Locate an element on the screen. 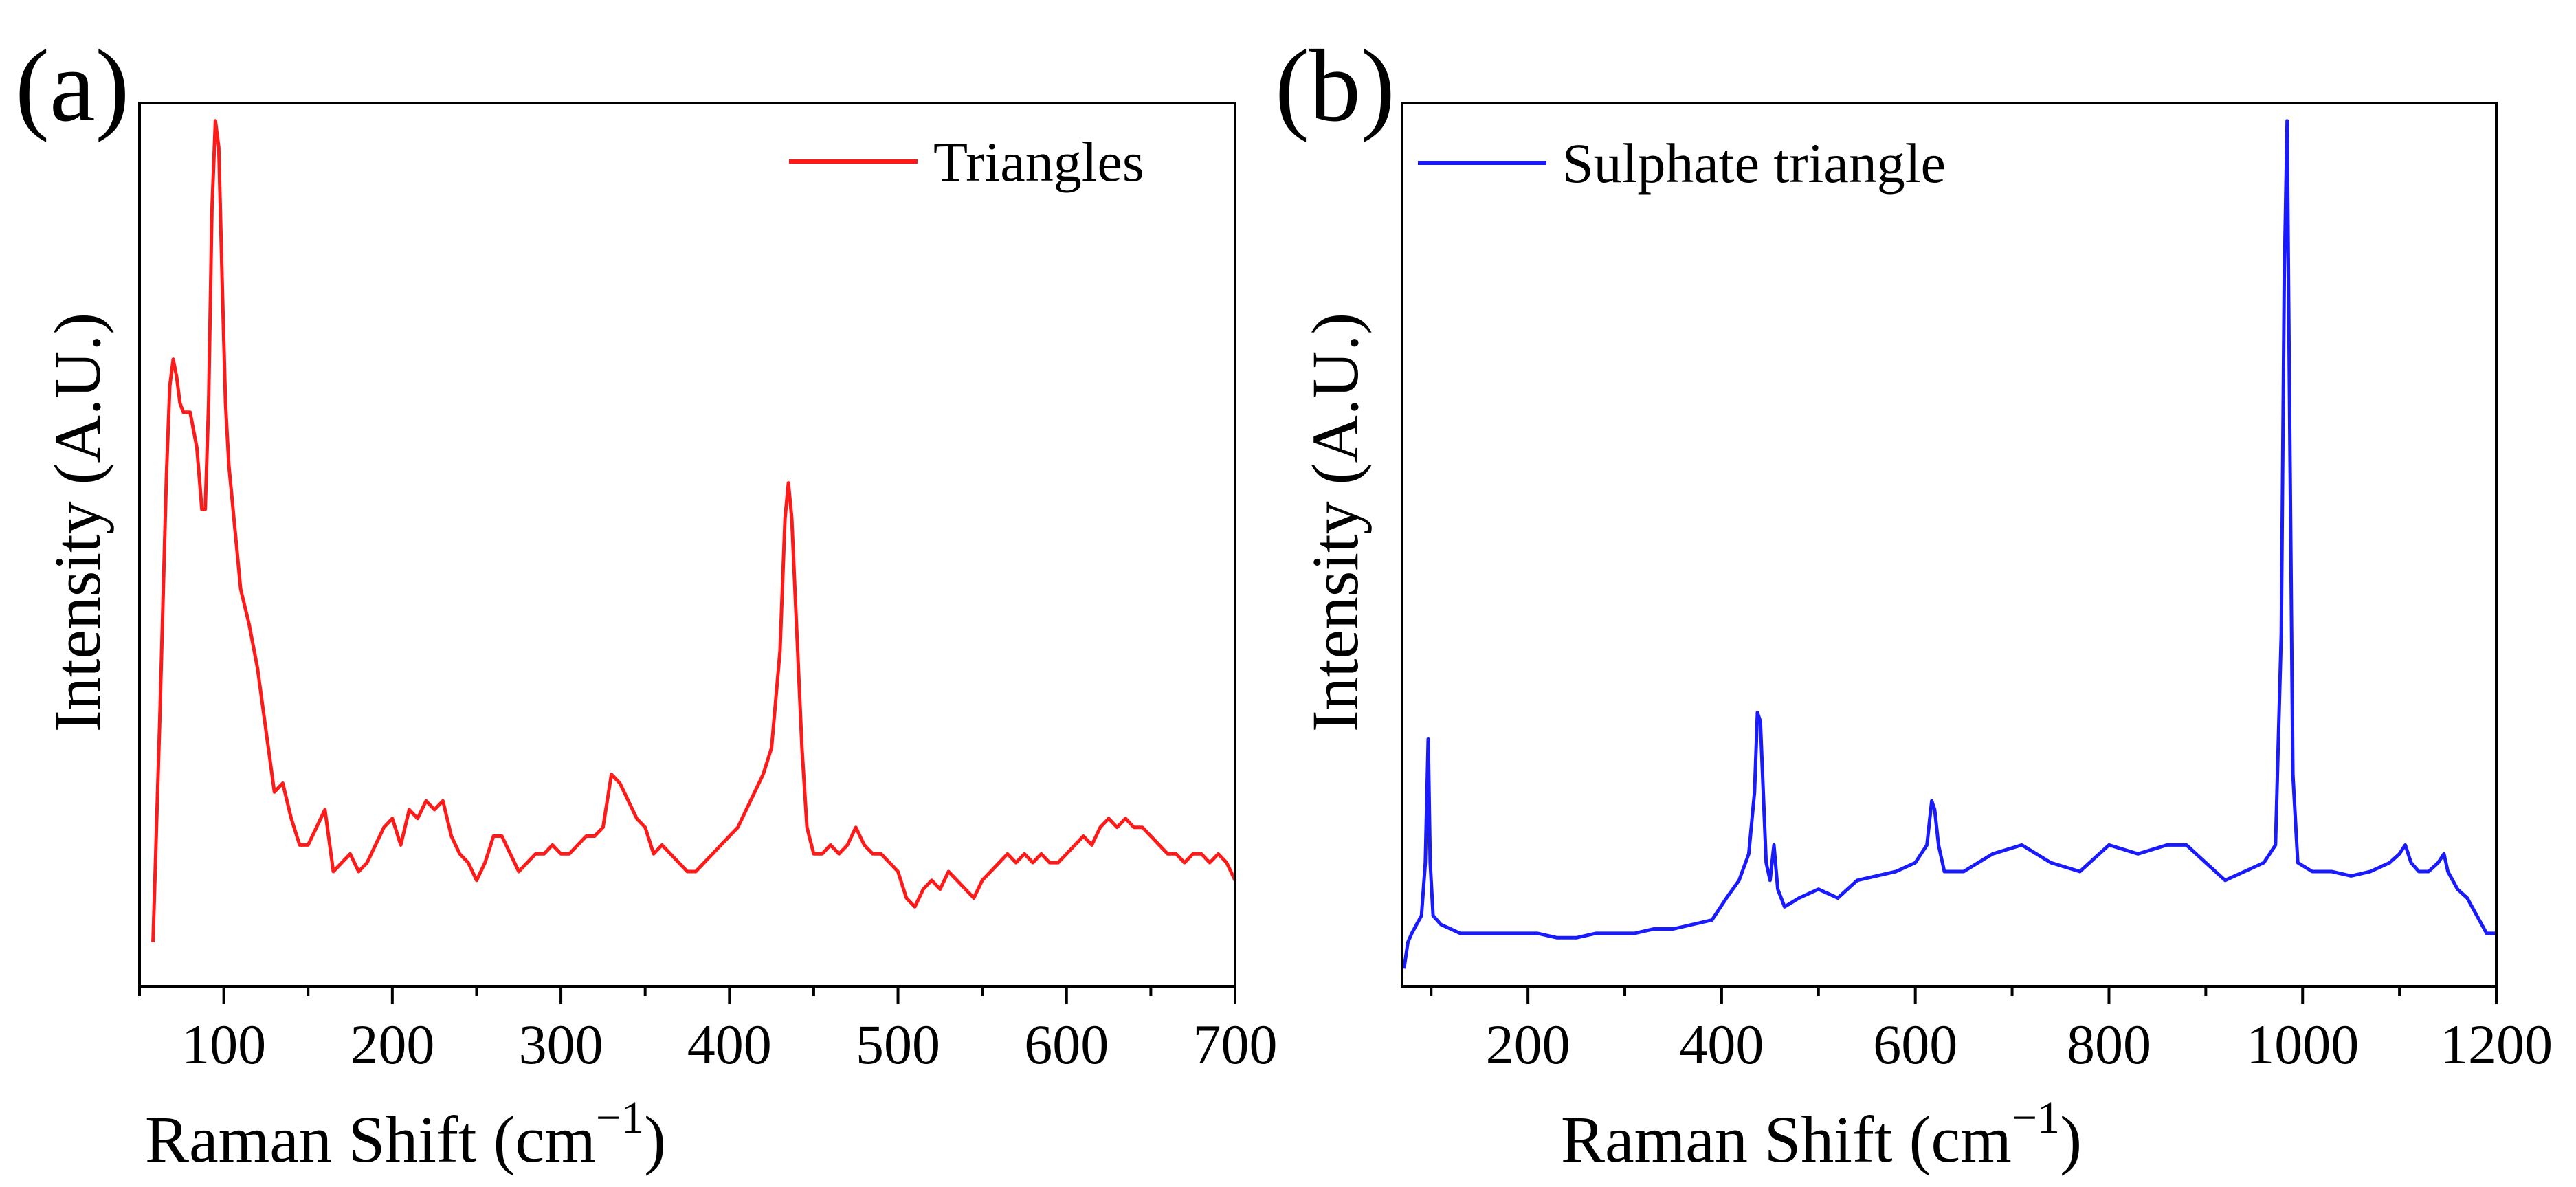  panel-a-x-tick-label: 700 is located at coordinates (1235, 1044).